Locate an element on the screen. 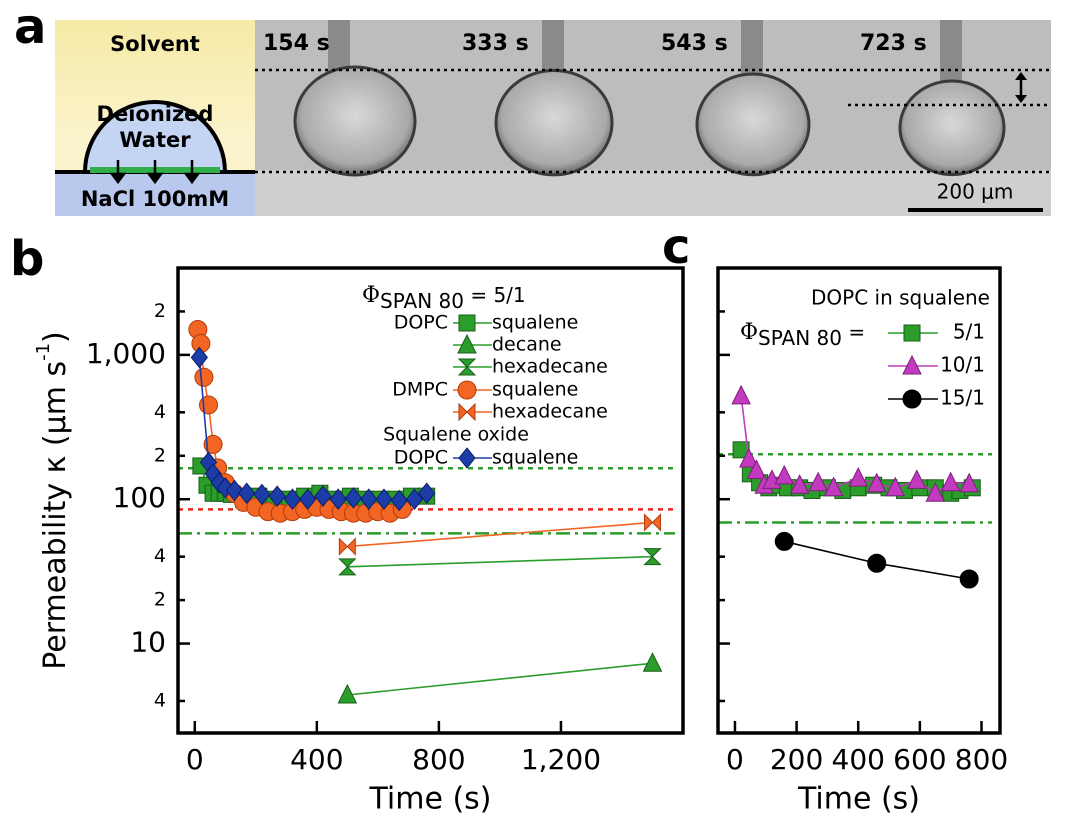 The width and height of the screenshot is (1065, 821). frame-time: 543 s is located at coordinates (694, 43).